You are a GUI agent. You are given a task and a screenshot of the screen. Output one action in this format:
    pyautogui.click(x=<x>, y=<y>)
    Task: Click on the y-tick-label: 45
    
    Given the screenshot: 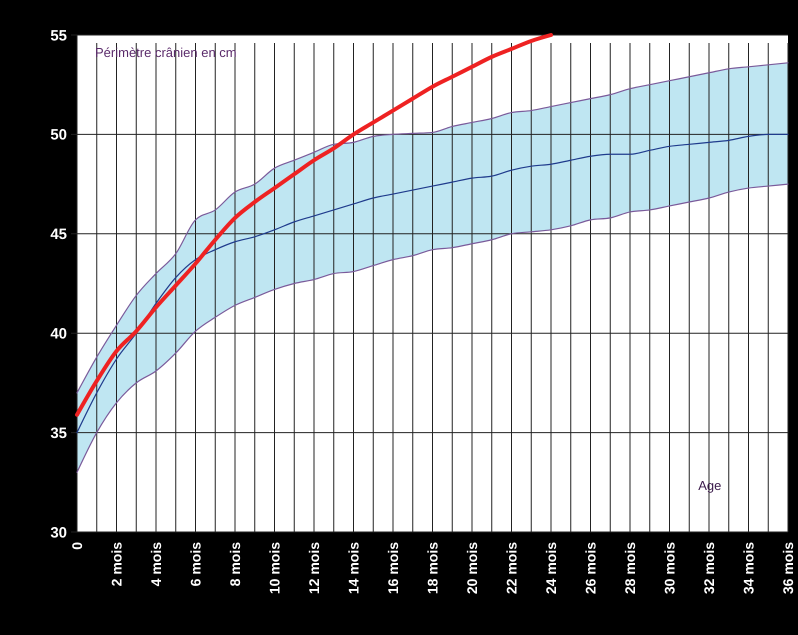 What is the action you would take?
    pyautogui.click(x=58, y=235)
    